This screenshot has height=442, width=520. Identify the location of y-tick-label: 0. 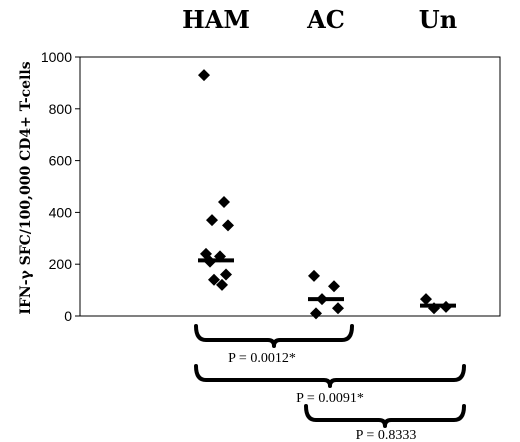
(68, 316).